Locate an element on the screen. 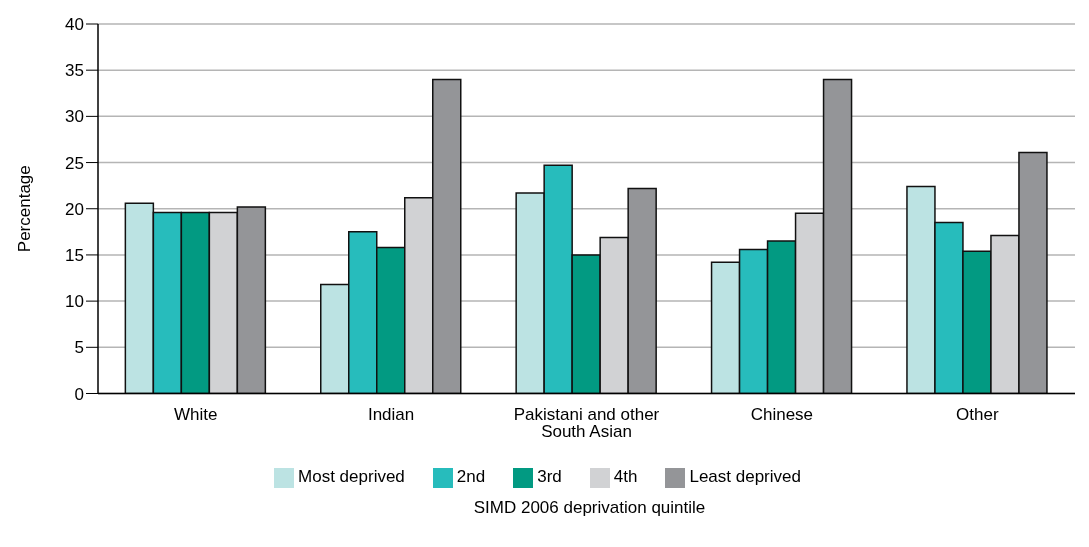 The height and width of the screenshot is (547, 1089). y-axis-title: Percentage is located at coordinates (25, 209).